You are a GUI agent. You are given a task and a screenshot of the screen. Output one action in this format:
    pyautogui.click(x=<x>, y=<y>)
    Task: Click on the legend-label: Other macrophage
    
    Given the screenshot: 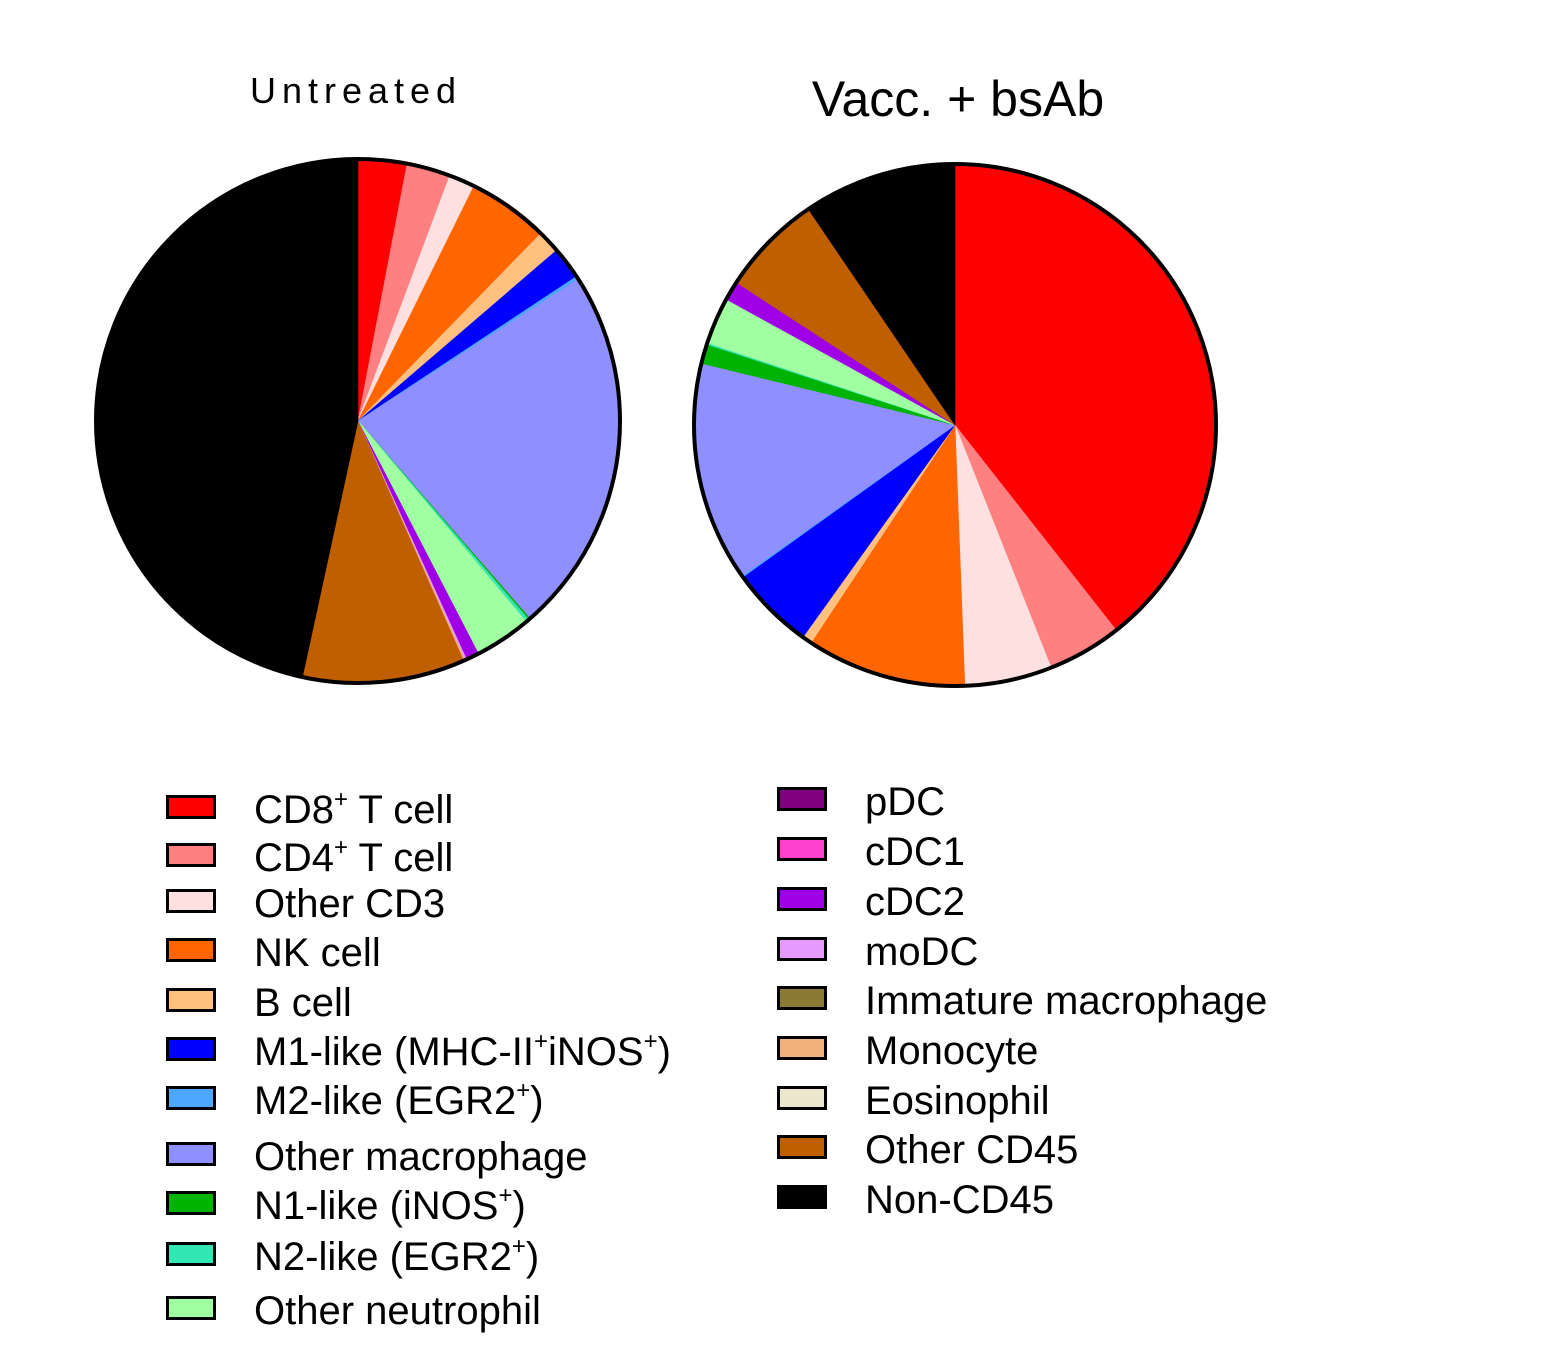 What is the action you would take?
    pyautogui.click(x=421, y=1157)
    